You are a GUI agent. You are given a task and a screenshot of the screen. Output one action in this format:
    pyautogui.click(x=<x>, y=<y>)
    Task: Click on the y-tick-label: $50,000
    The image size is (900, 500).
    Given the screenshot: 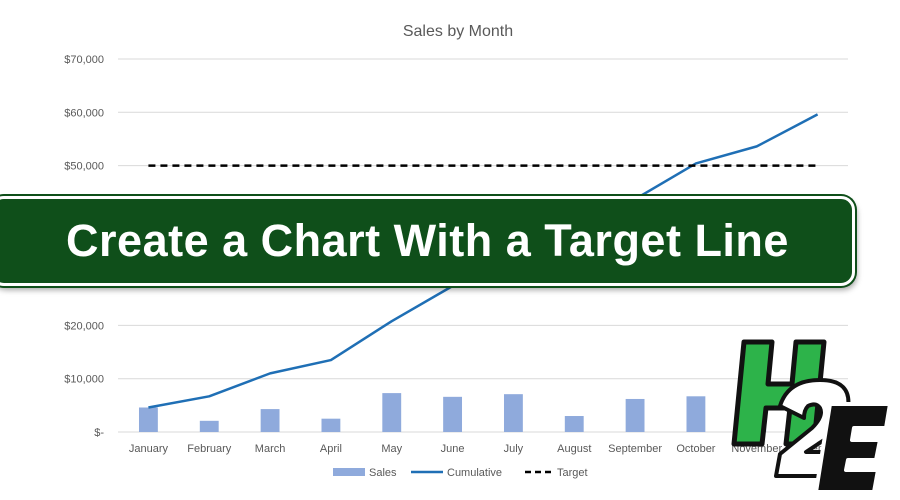 What is the action you would take?
    pyautogui.click(x=84, y=167)
    